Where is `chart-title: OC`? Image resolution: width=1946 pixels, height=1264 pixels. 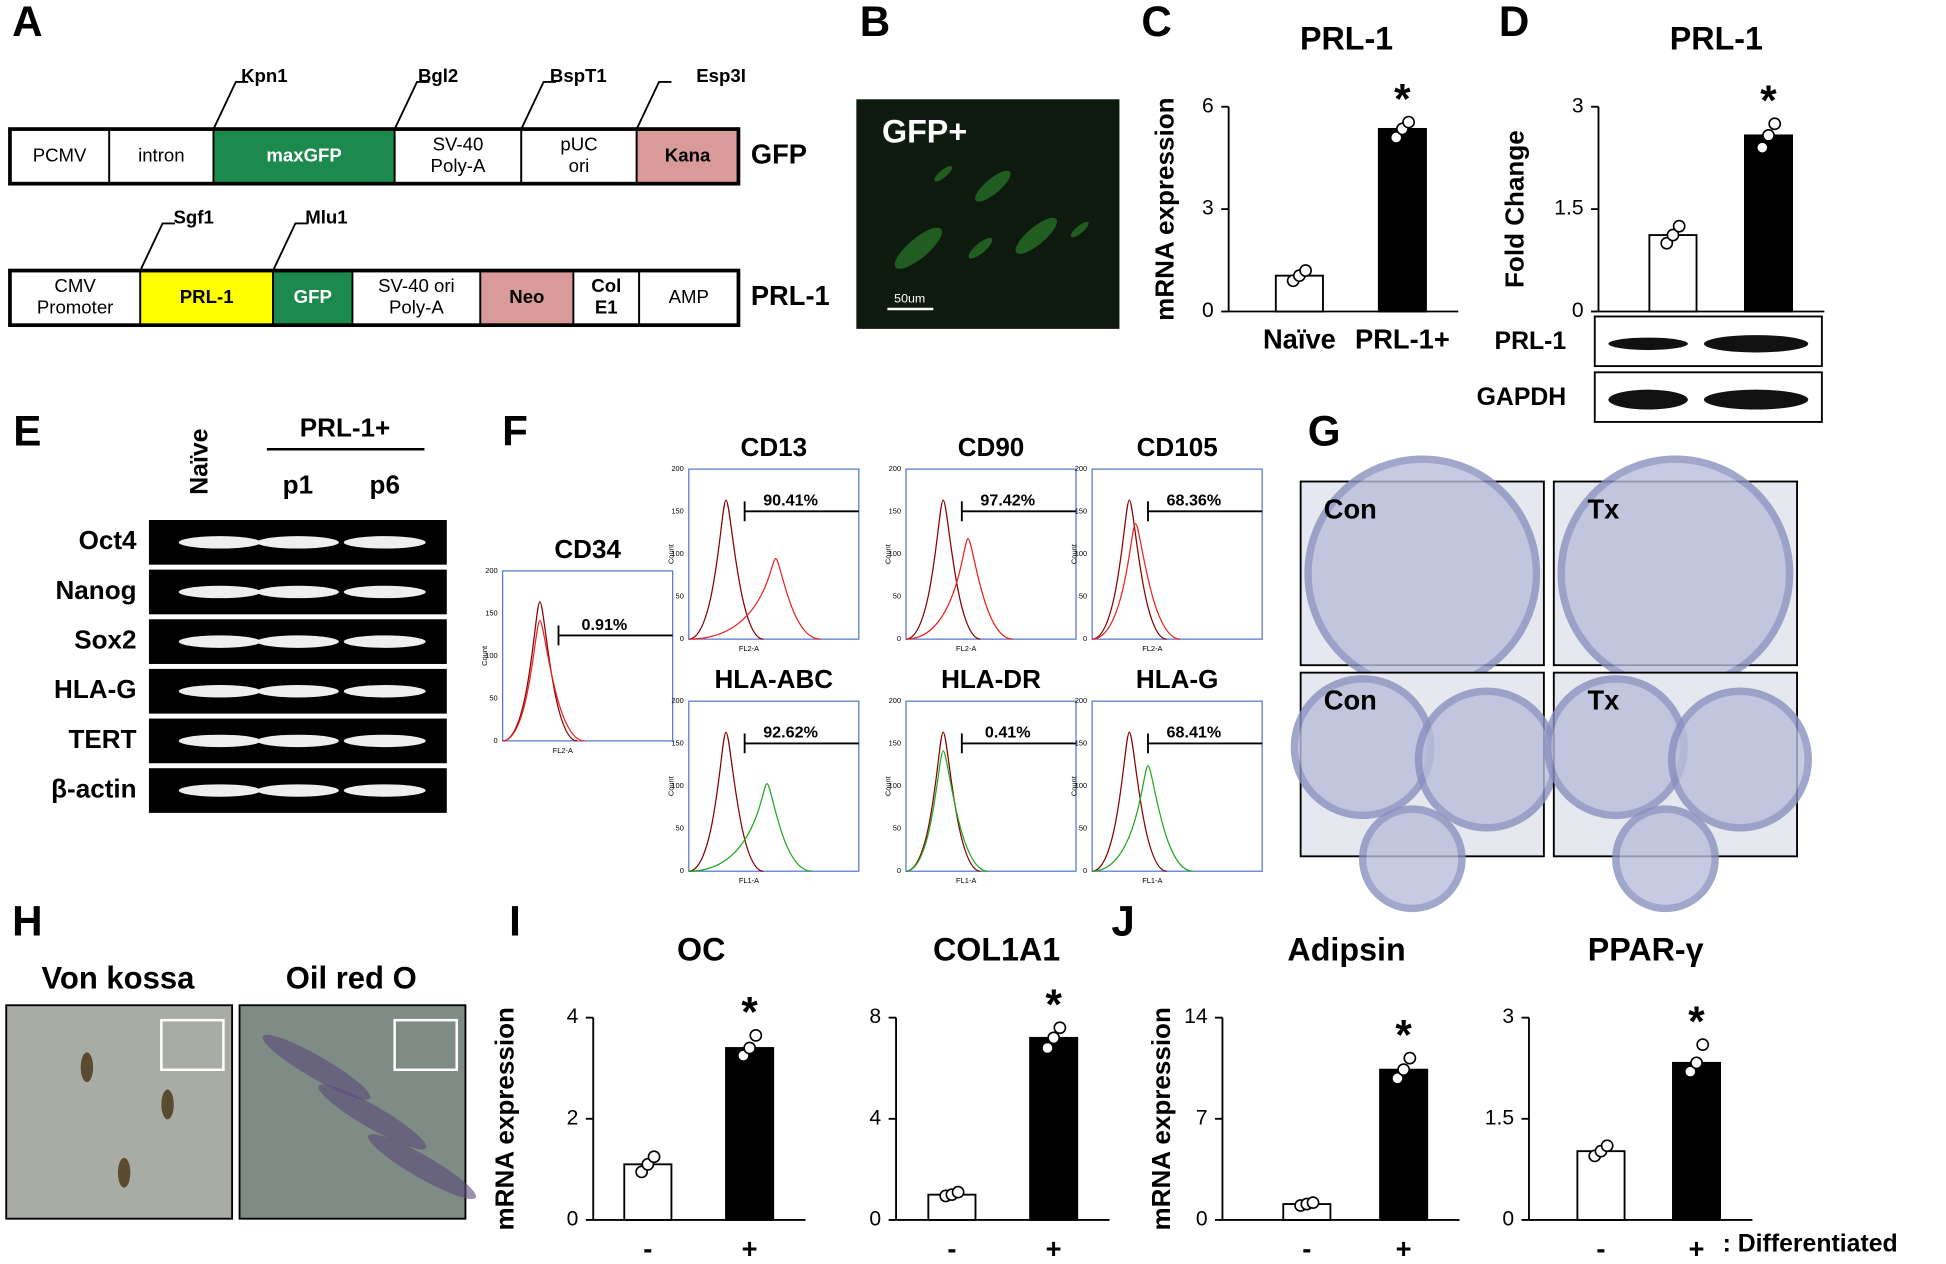 chart-title: OC is located at coordinates (701, 949).